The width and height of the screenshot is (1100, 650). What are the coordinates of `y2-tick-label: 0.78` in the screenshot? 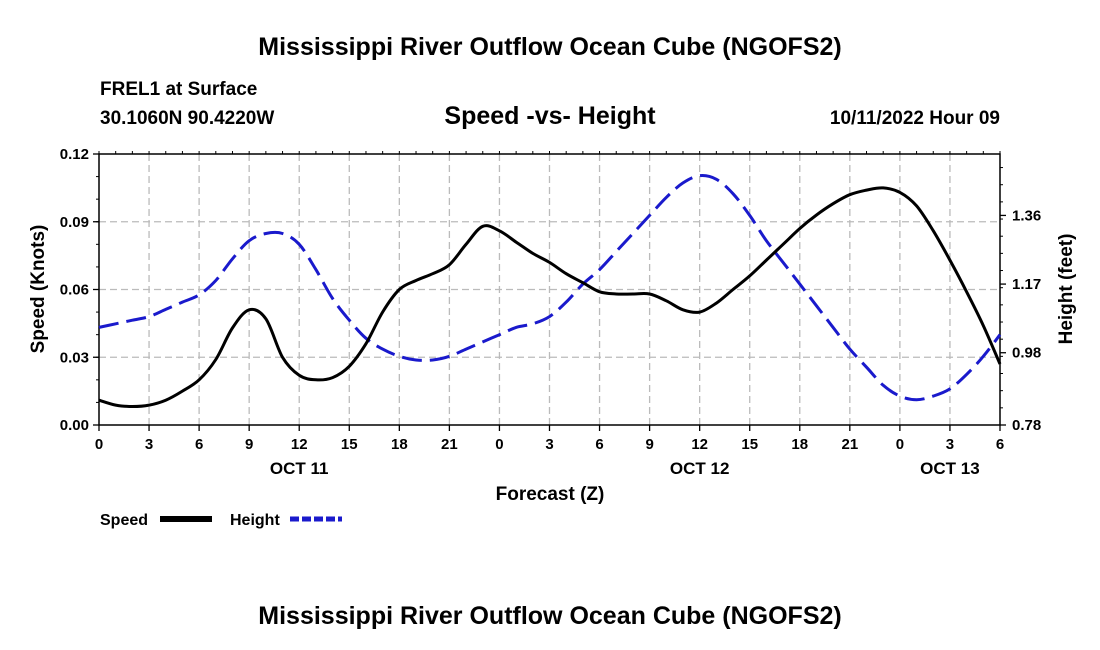 It's located at (1026, 425).